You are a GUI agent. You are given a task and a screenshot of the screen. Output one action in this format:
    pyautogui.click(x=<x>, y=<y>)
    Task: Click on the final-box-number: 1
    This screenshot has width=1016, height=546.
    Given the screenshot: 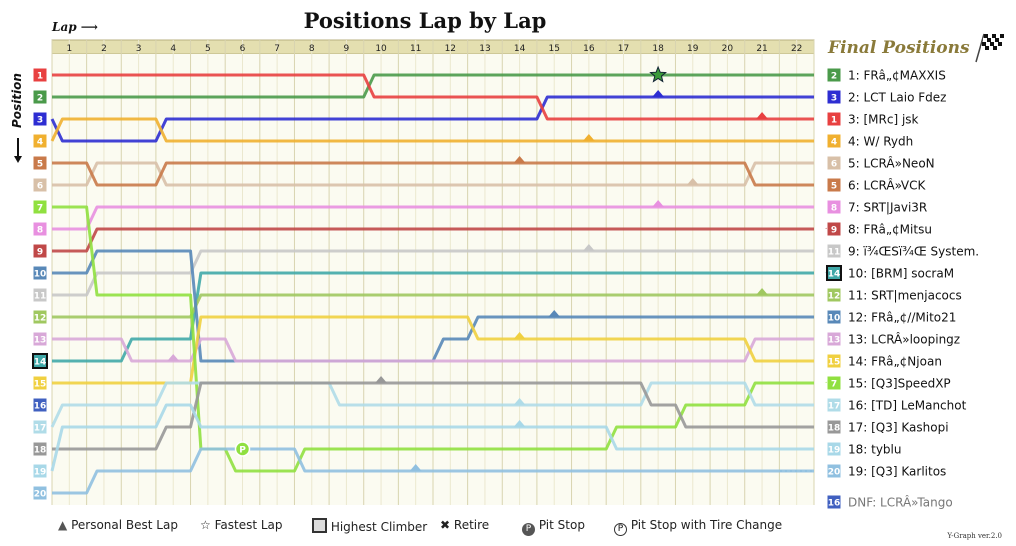 What is the action you would take?
    pyautogui.click(x=834, y=121)
    